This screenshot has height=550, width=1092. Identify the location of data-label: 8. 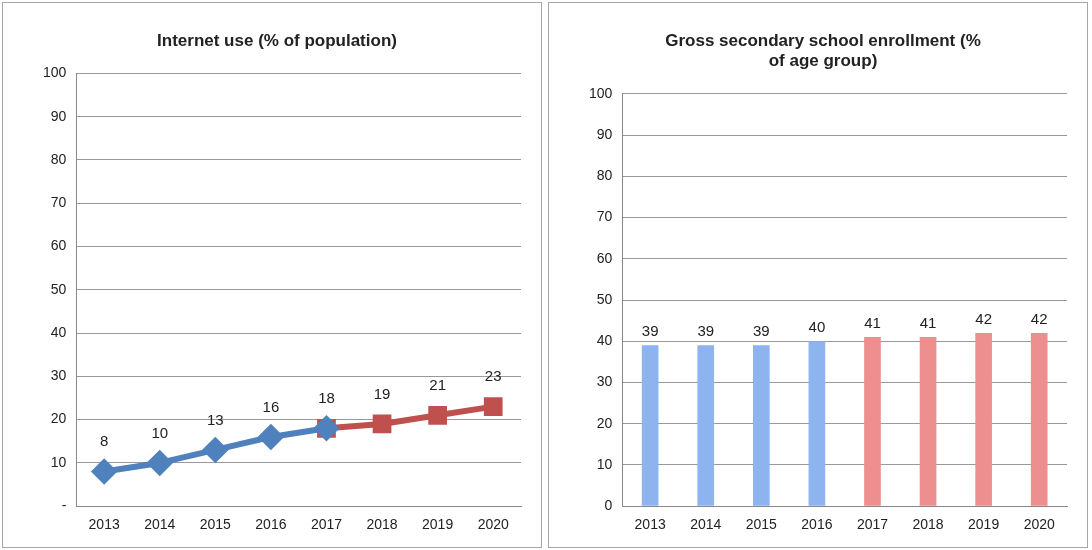
(104, 441).